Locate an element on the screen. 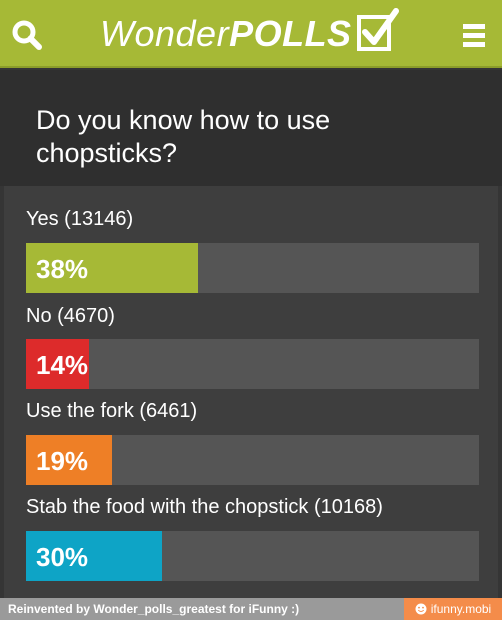  result-bar-track: 19% is located at coordinates (252, 460).